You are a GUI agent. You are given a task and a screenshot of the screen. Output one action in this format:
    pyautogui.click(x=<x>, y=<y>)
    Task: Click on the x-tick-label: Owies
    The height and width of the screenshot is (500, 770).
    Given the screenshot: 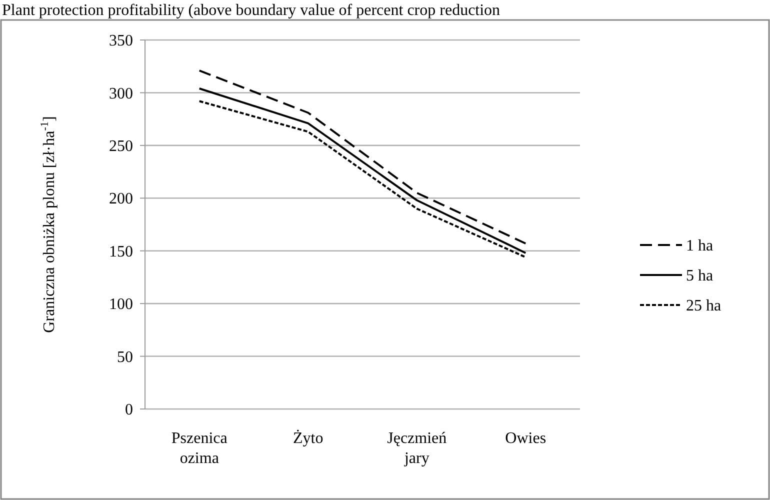 What is the action you would take?
    pyautogui.click(x=525, y=438)
    